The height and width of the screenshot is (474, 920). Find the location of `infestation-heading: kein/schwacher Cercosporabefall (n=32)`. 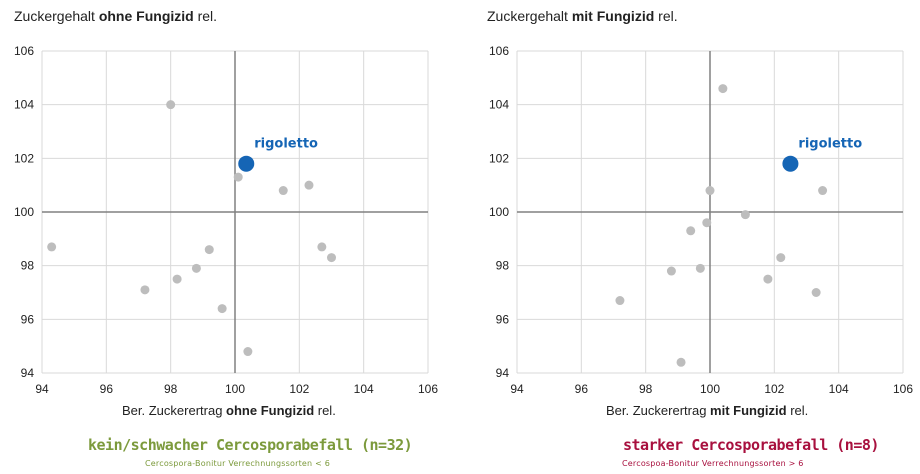

infestation-heading: kein/schwacher Cercosporabefall (n=32) is located at coordinates (250, 445).